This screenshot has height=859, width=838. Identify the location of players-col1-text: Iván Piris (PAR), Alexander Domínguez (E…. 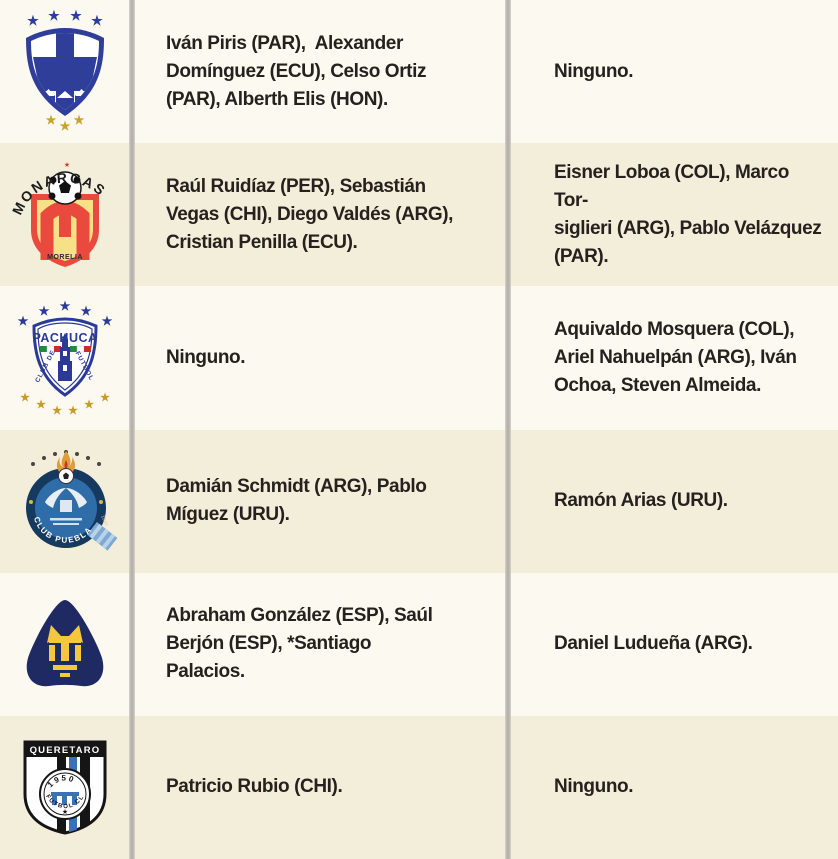
(296, 71).